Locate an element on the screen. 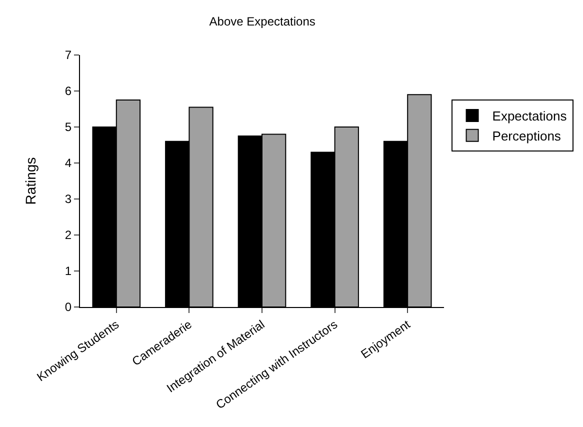 This screenshot has width=583, height=427. y-tick-label: 2 is located at coordinates (68, 235).